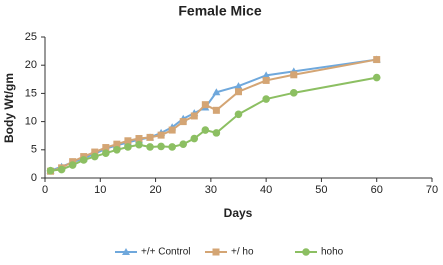  What do you see at coordinates (45, 190) in the screenshot?
I see `x-tick-label: 0` at bounding box center [45, 190].